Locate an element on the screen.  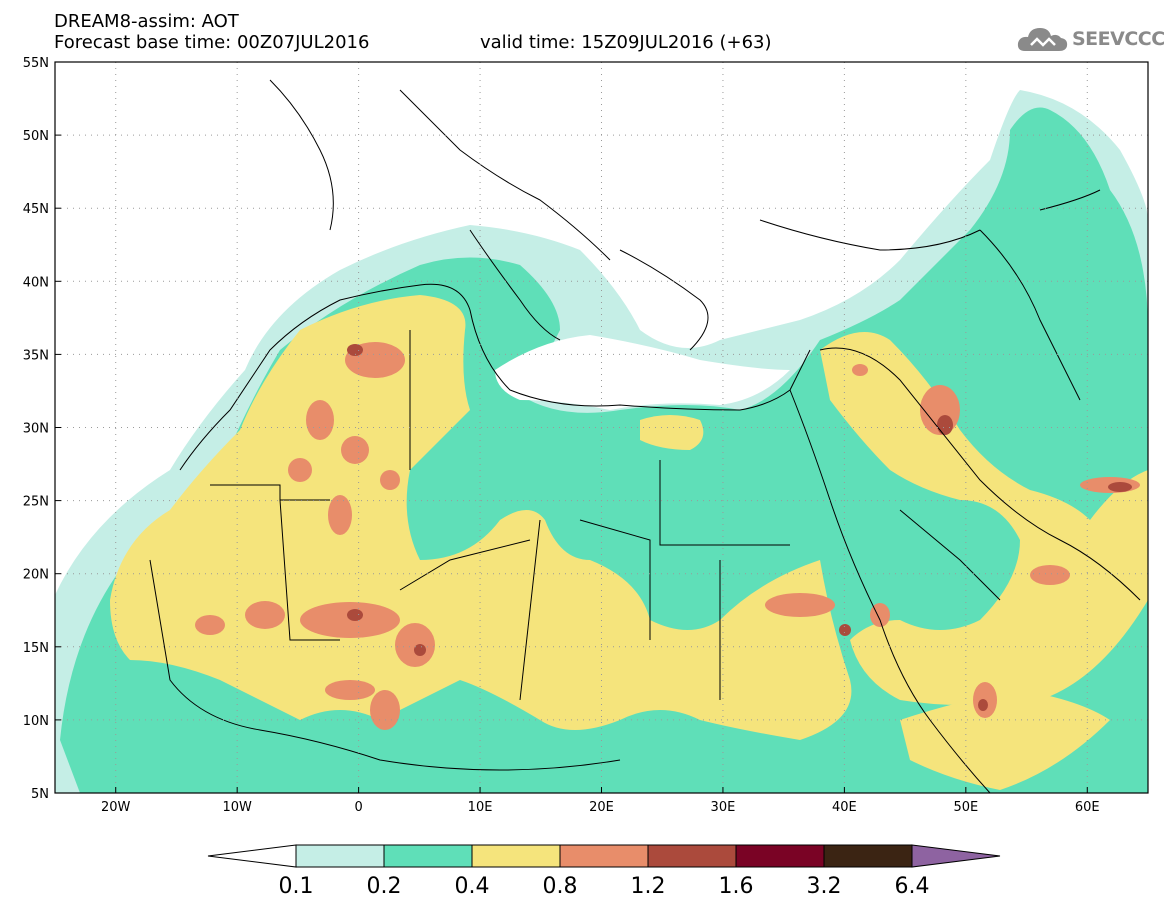
aot-band-0.4-east is located at coordinates (984, 518).